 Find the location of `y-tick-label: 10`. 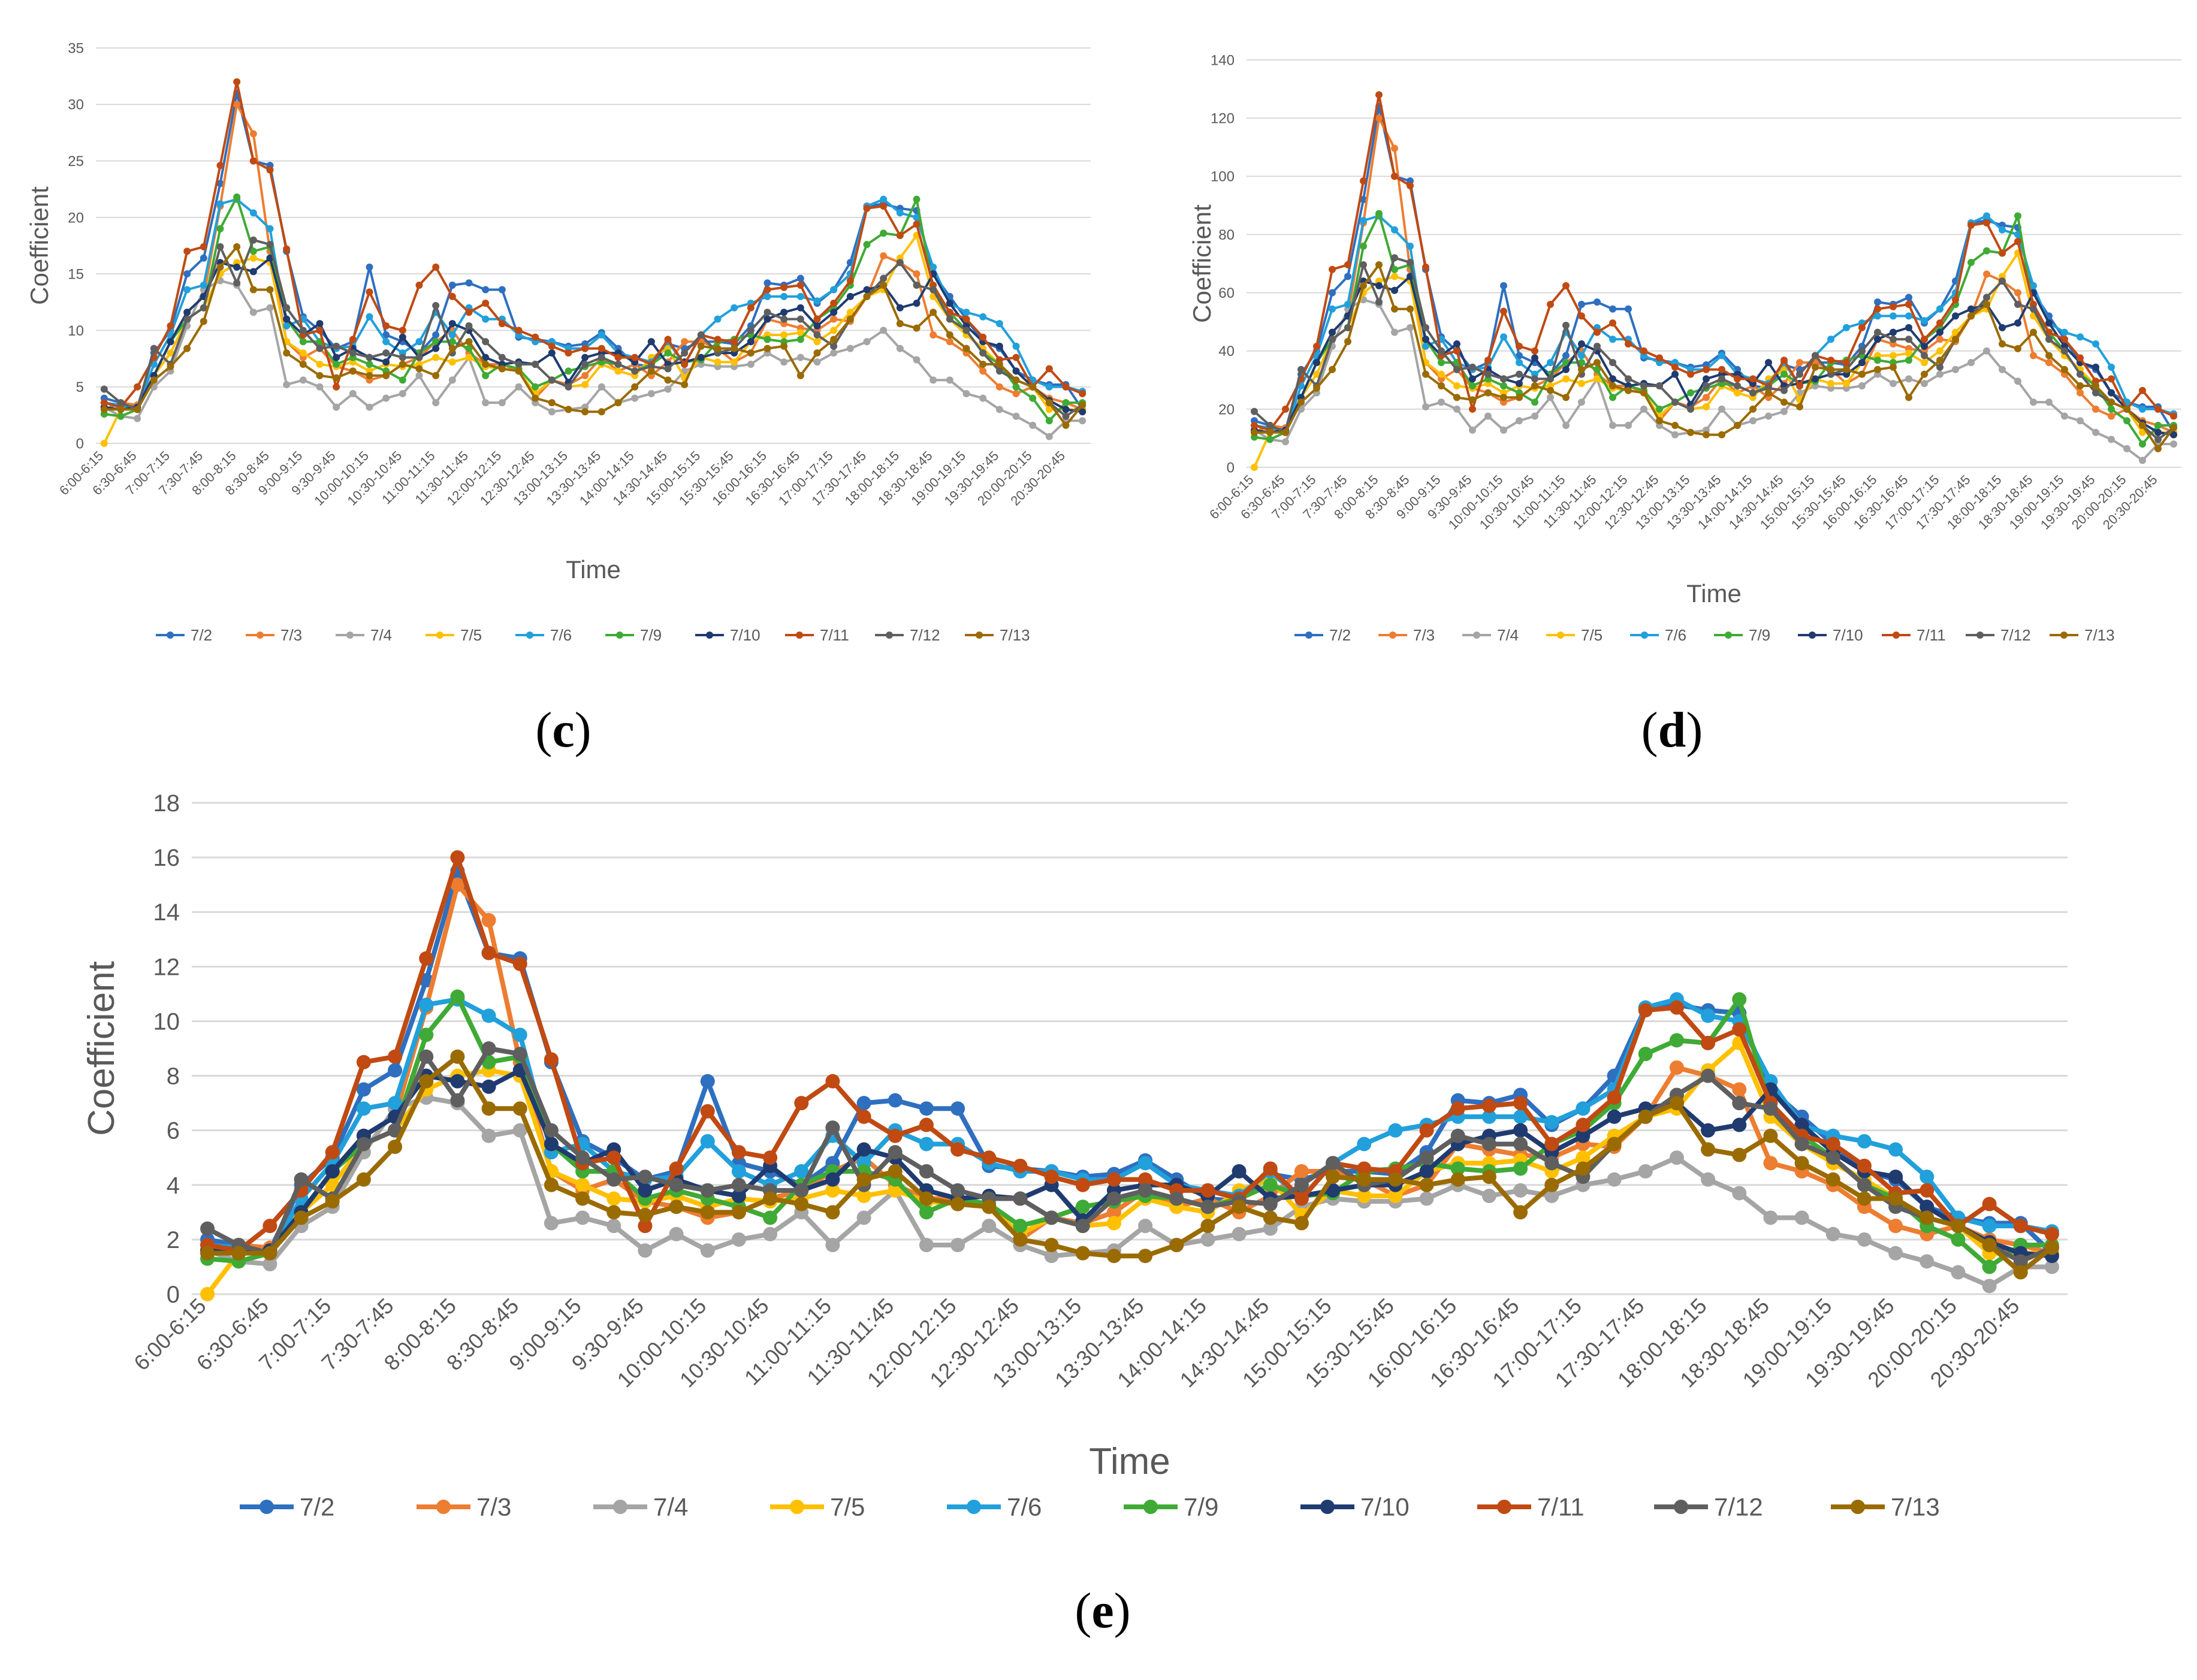

y-tick-label: 10 is located at coordinates (76, 331).